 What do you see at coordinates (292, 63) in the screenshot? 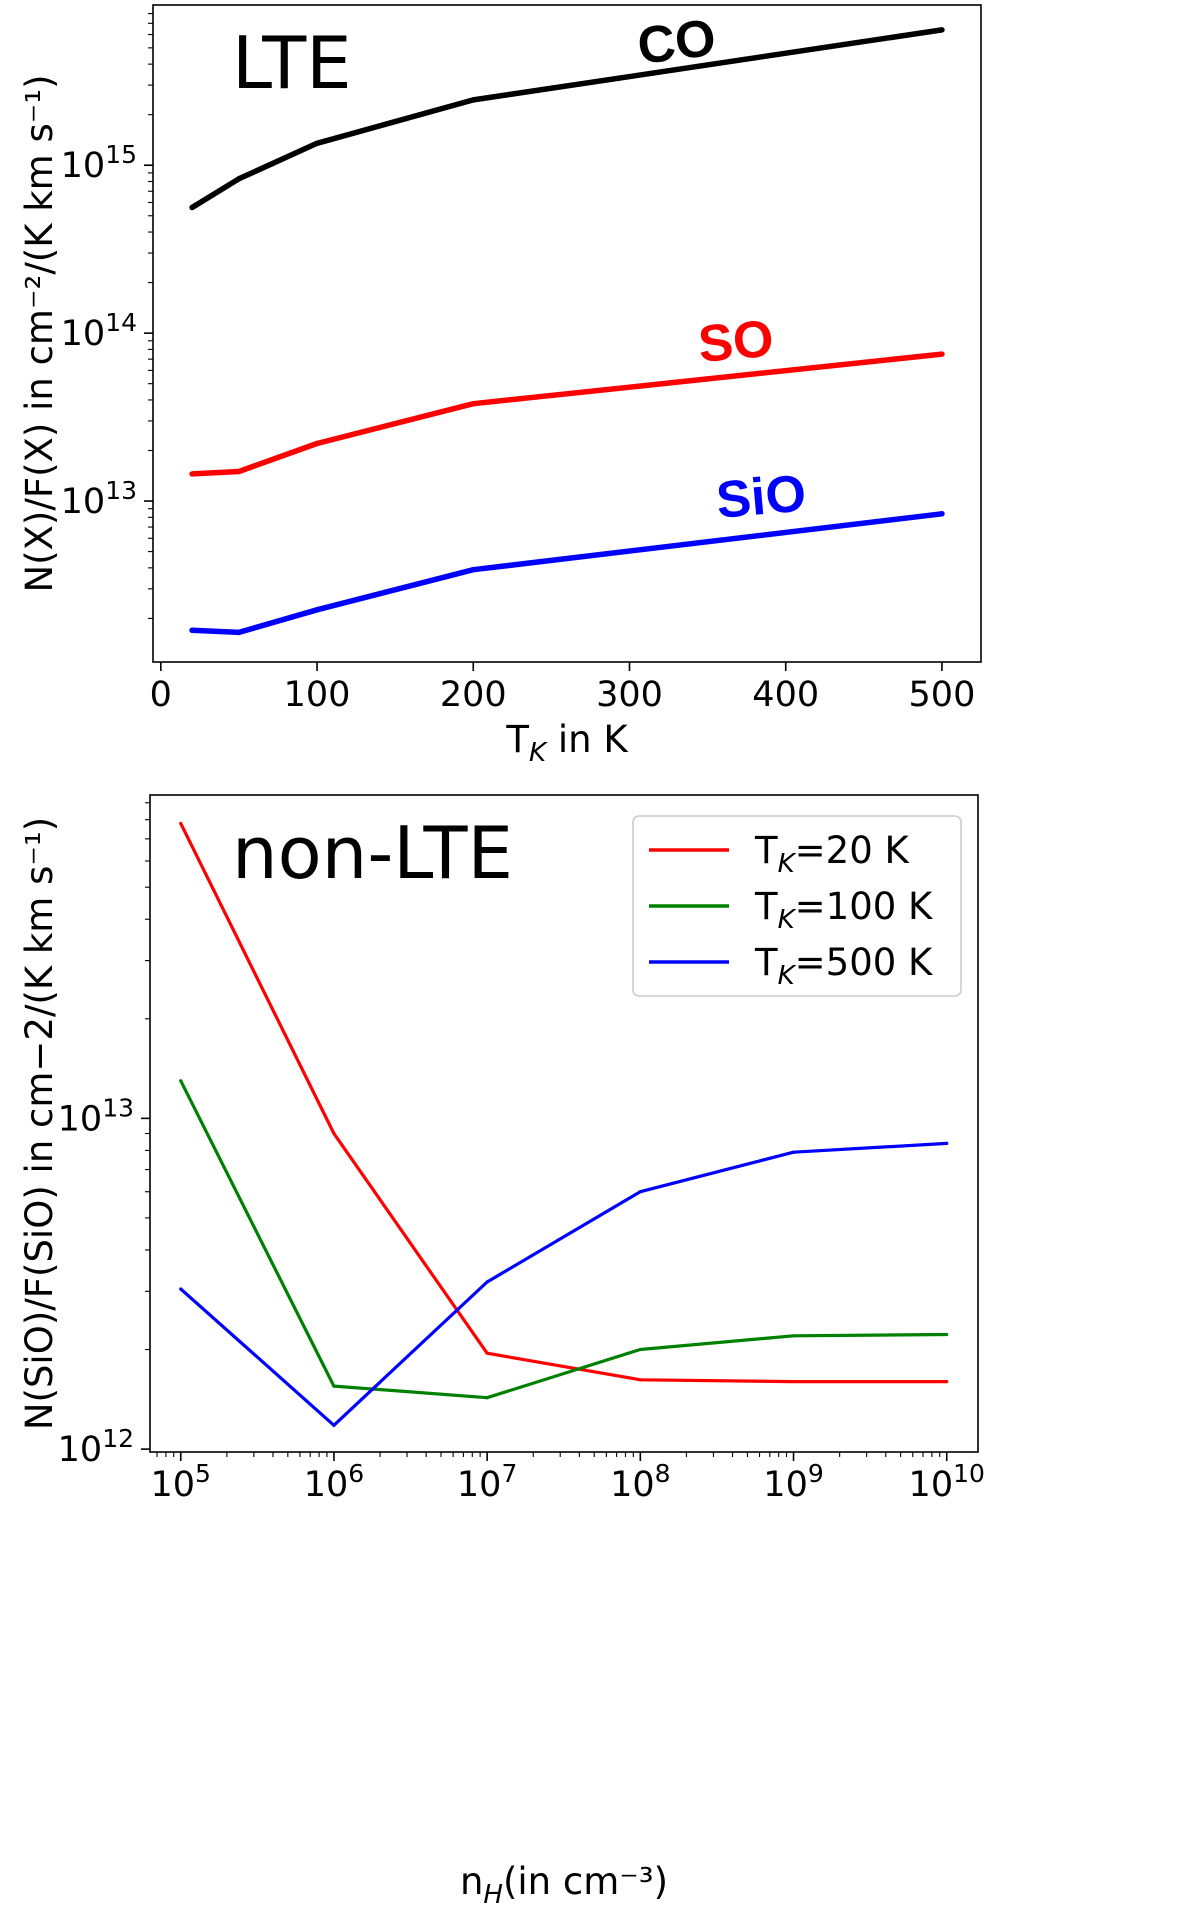
I see `panel-title: LTE` at bounding box center [292, 63].